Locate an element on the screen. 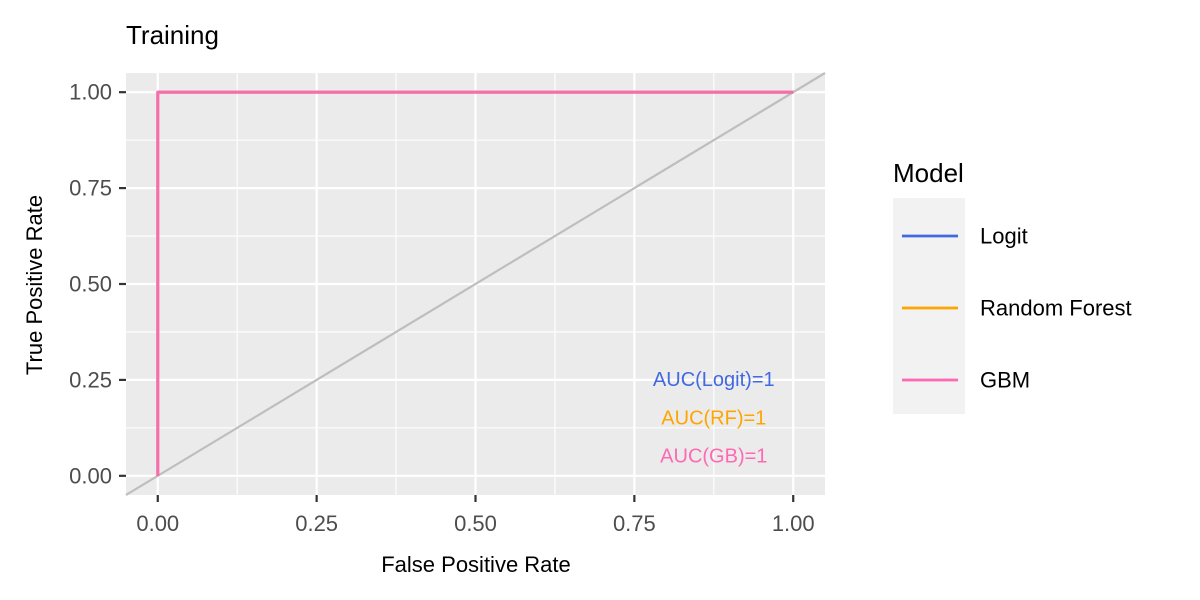  y-axis: 0.00 0.25 0.50 0.75 1.00 is located at coordinates (97, 284).